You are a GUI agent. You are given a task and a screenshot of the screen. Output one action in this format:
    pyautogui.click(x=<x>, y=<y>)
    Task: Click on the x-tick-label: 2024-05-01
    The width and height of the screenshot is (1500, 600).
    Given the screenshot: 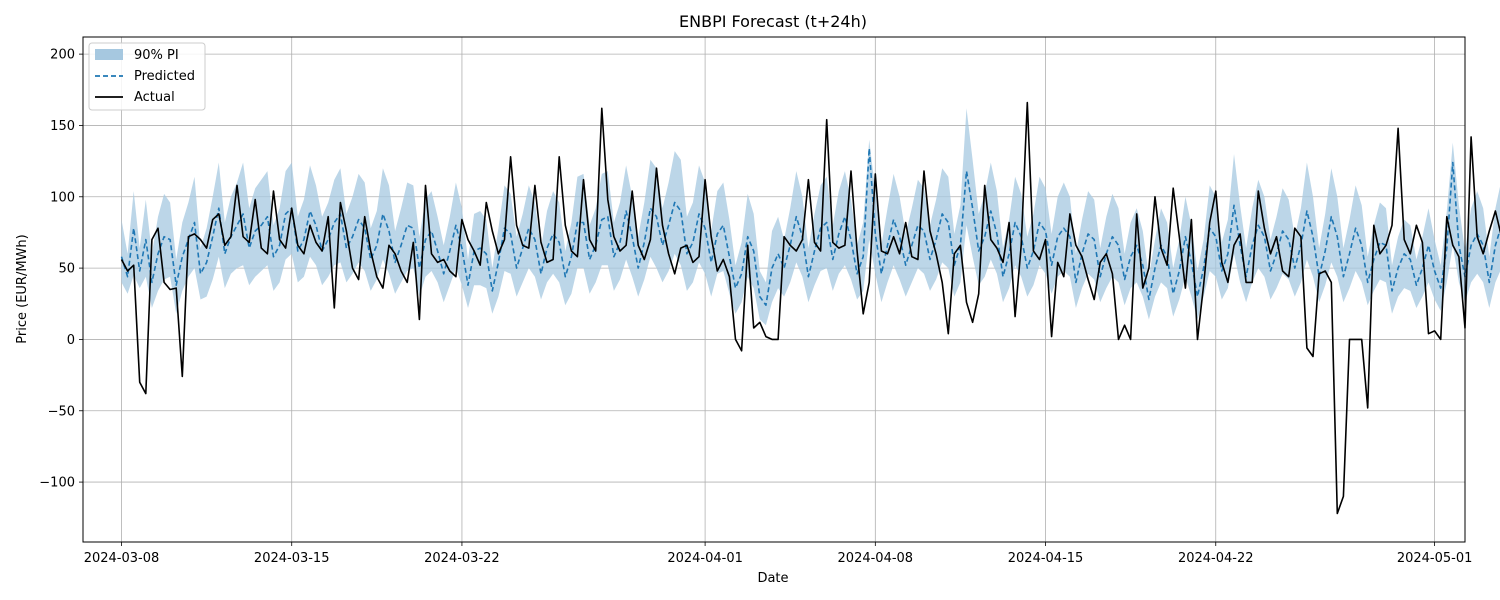 What is the action you would take?
    pyautogui.click(x=1435, y=558)
    